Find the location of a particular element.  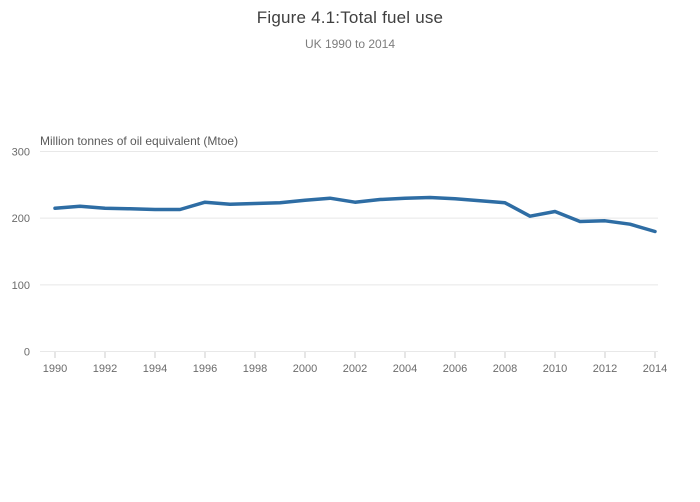

x-tick-label: 2004 is located at coordinates (405, 369).